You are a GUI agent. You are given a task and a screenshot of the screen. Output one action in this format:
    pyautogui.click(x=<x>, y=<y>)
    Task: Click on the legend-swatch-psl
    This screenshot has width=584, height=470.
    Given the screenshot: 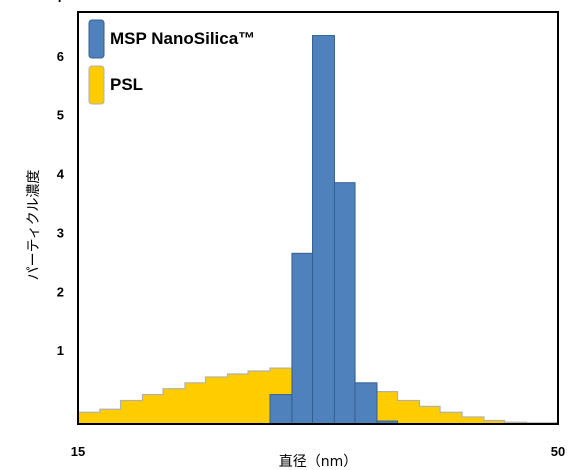 What is the action you would take?
    pyautogui.click(x=96, y=85)
    